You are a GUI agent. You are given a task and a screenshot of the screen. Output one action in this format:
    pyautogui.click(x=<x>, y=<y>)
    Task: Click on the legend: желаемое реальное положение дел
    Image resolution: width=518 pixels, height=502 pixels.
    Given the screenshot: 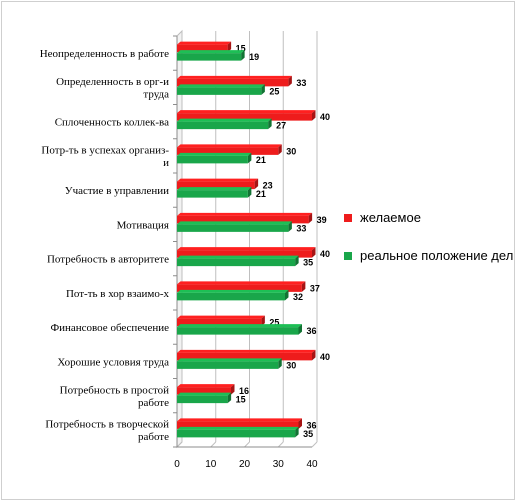 What is the action you would take?
    pyautogui.click(x=429, y=246)
    